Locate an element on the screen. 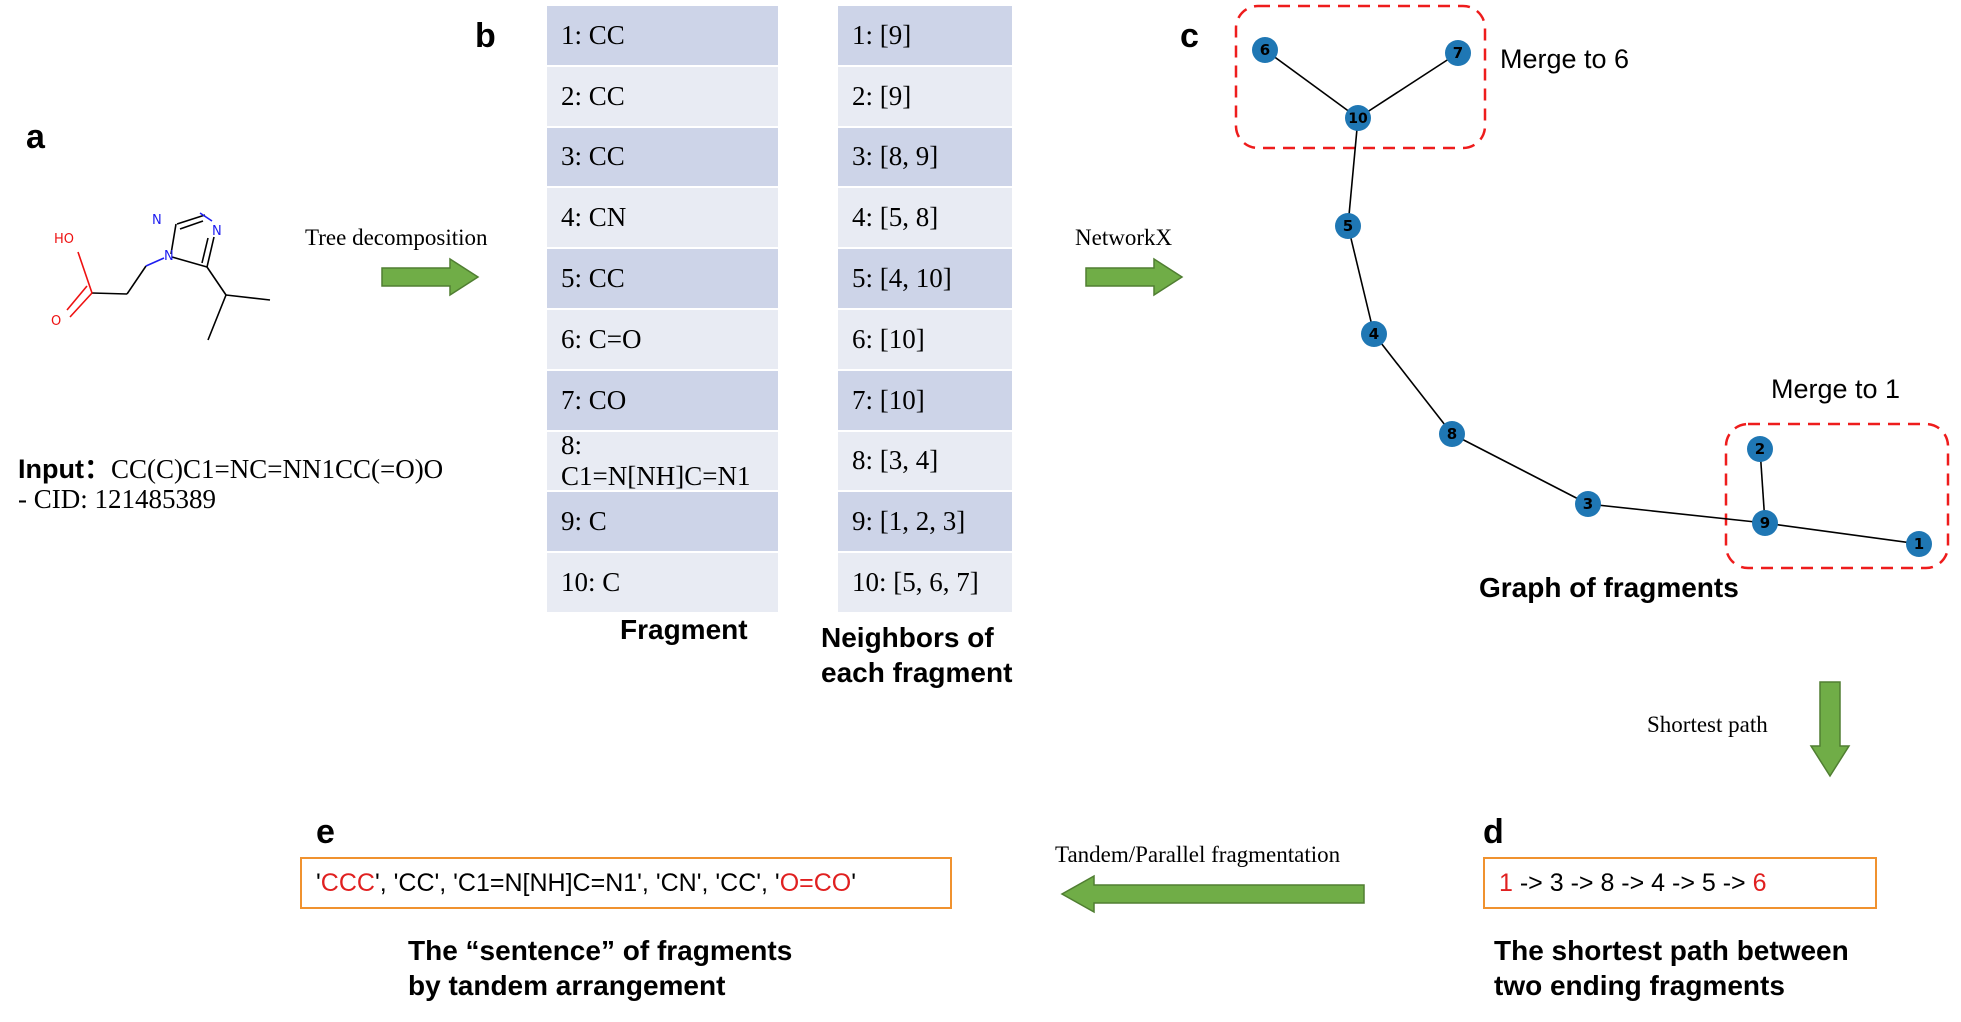 The image size is (1961, 1022). sentence-quote-close: ' is located at coordinates (854, 882).